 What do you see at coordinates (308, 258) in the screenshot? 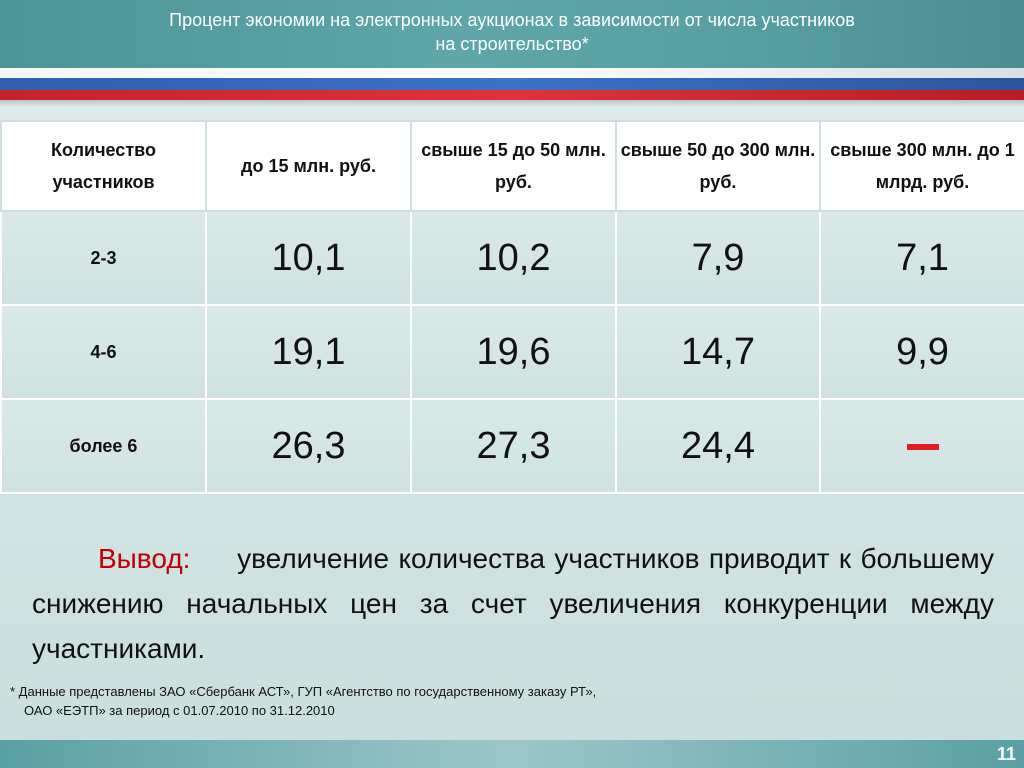
I see `table-cell: 10,1` at bounding box center [308, 258].